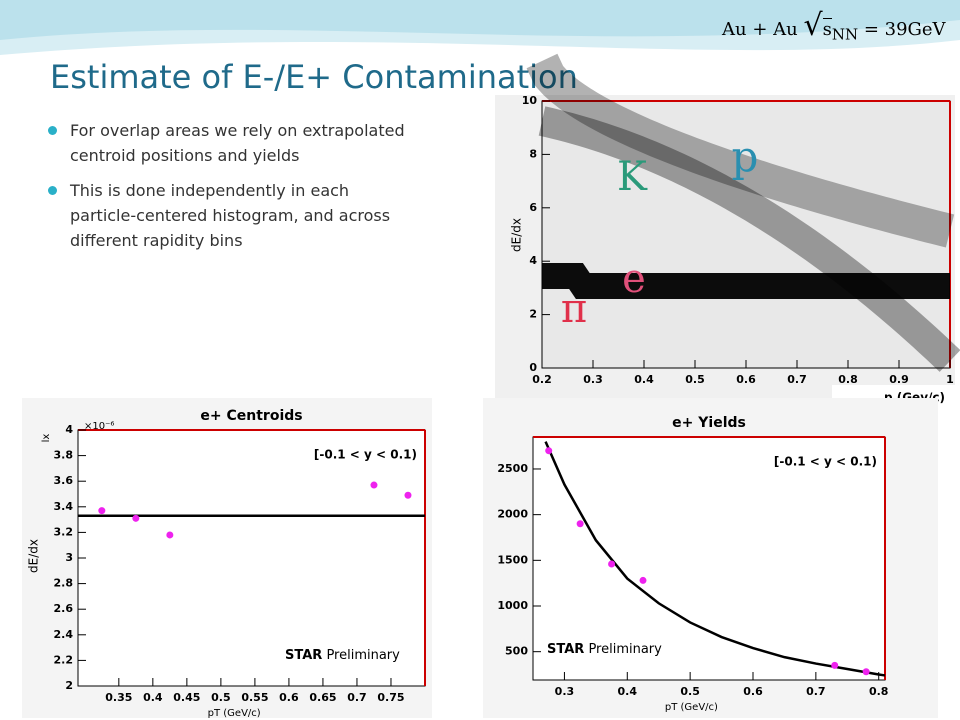  I want to click on y-tick-label: 2.2, so click(64, 659).